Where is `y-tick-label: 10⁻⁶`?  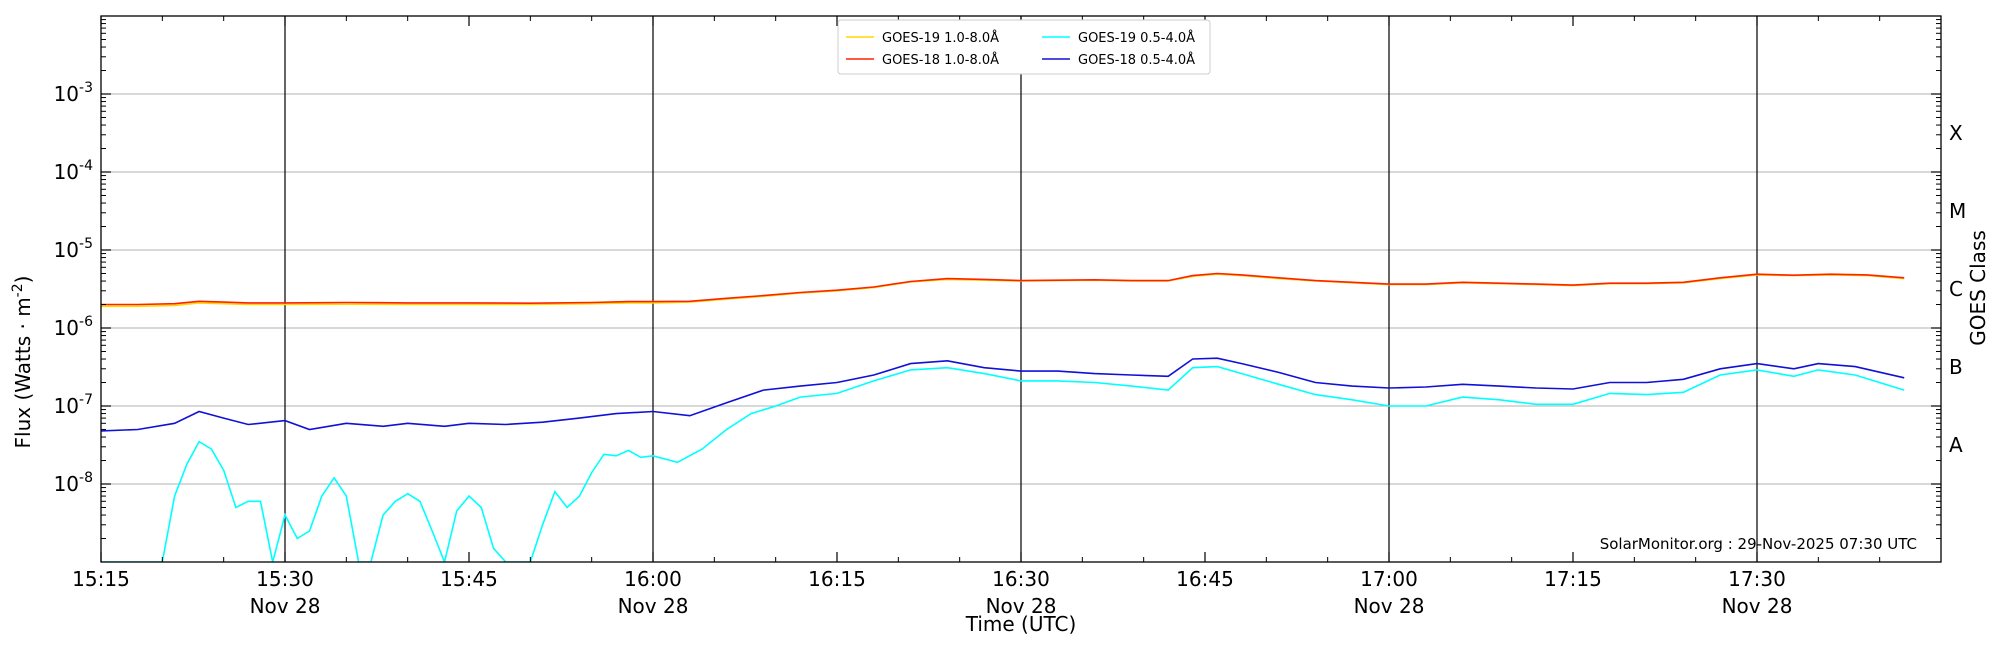
y-tick-label: 10⁻⁶ is located at coordinates (74, 327).